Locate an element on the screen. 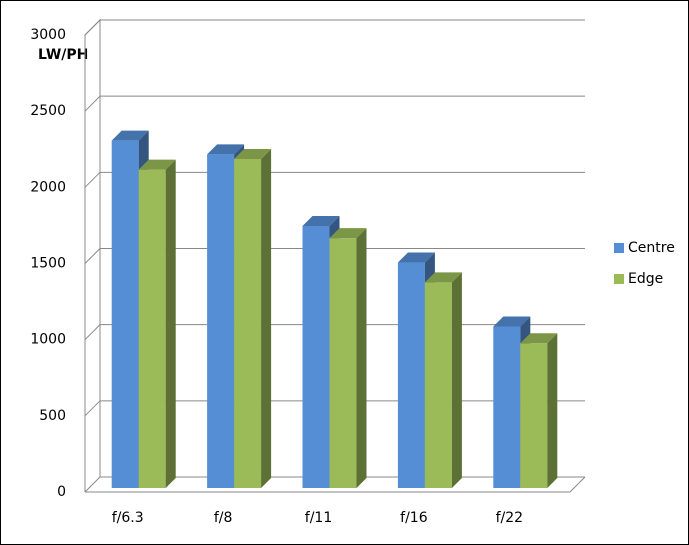  y-tick-label: 500 is located at coordinates (52, 416).